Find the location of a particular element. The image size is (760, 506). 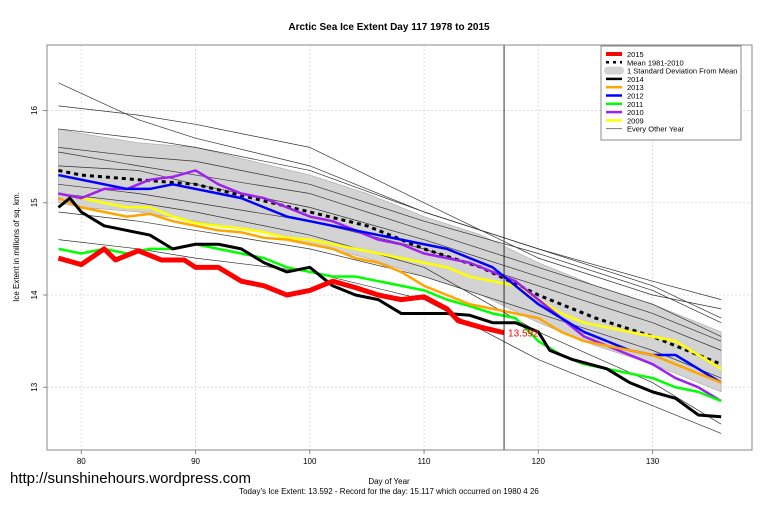

legend-label: 2010 is located at coordinates (635, 112).